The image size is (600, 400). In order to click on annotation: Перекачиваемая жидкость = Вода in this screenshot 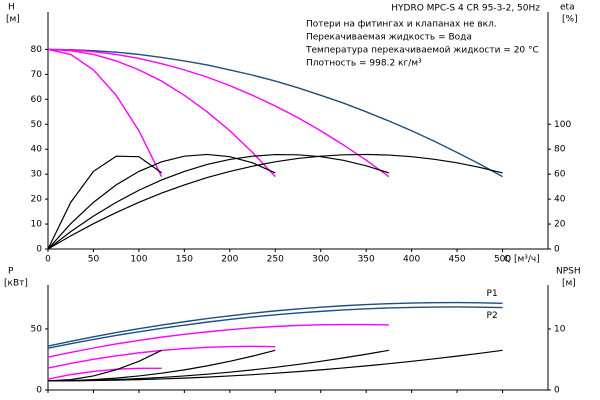, I will do `click(389, 38)`.